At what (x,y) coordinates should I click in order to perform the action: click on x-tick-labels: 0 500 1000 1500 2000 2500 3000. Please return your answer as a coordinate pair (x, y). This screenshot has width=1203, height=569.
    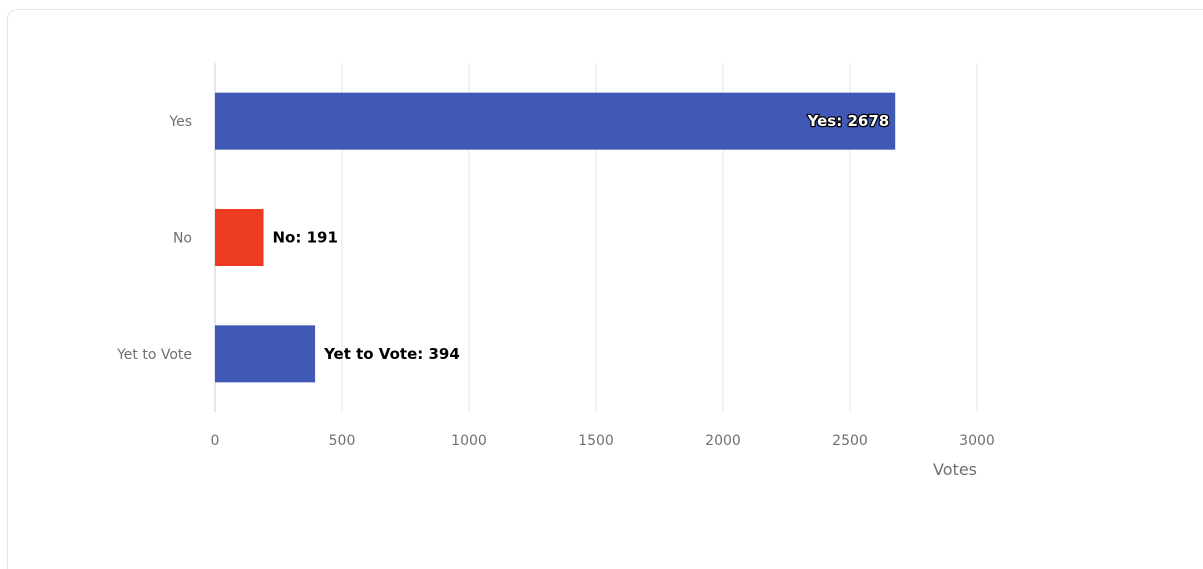
    Looking at the image, I should click on (603, 441).